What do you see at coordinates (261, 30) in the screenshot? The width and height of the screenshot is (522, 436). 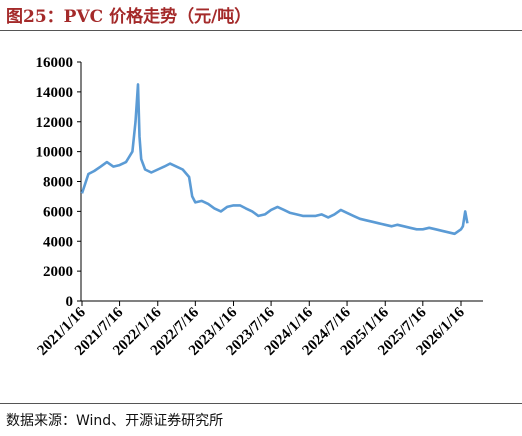 I see `title-divider` at bounding box center [261, 30].